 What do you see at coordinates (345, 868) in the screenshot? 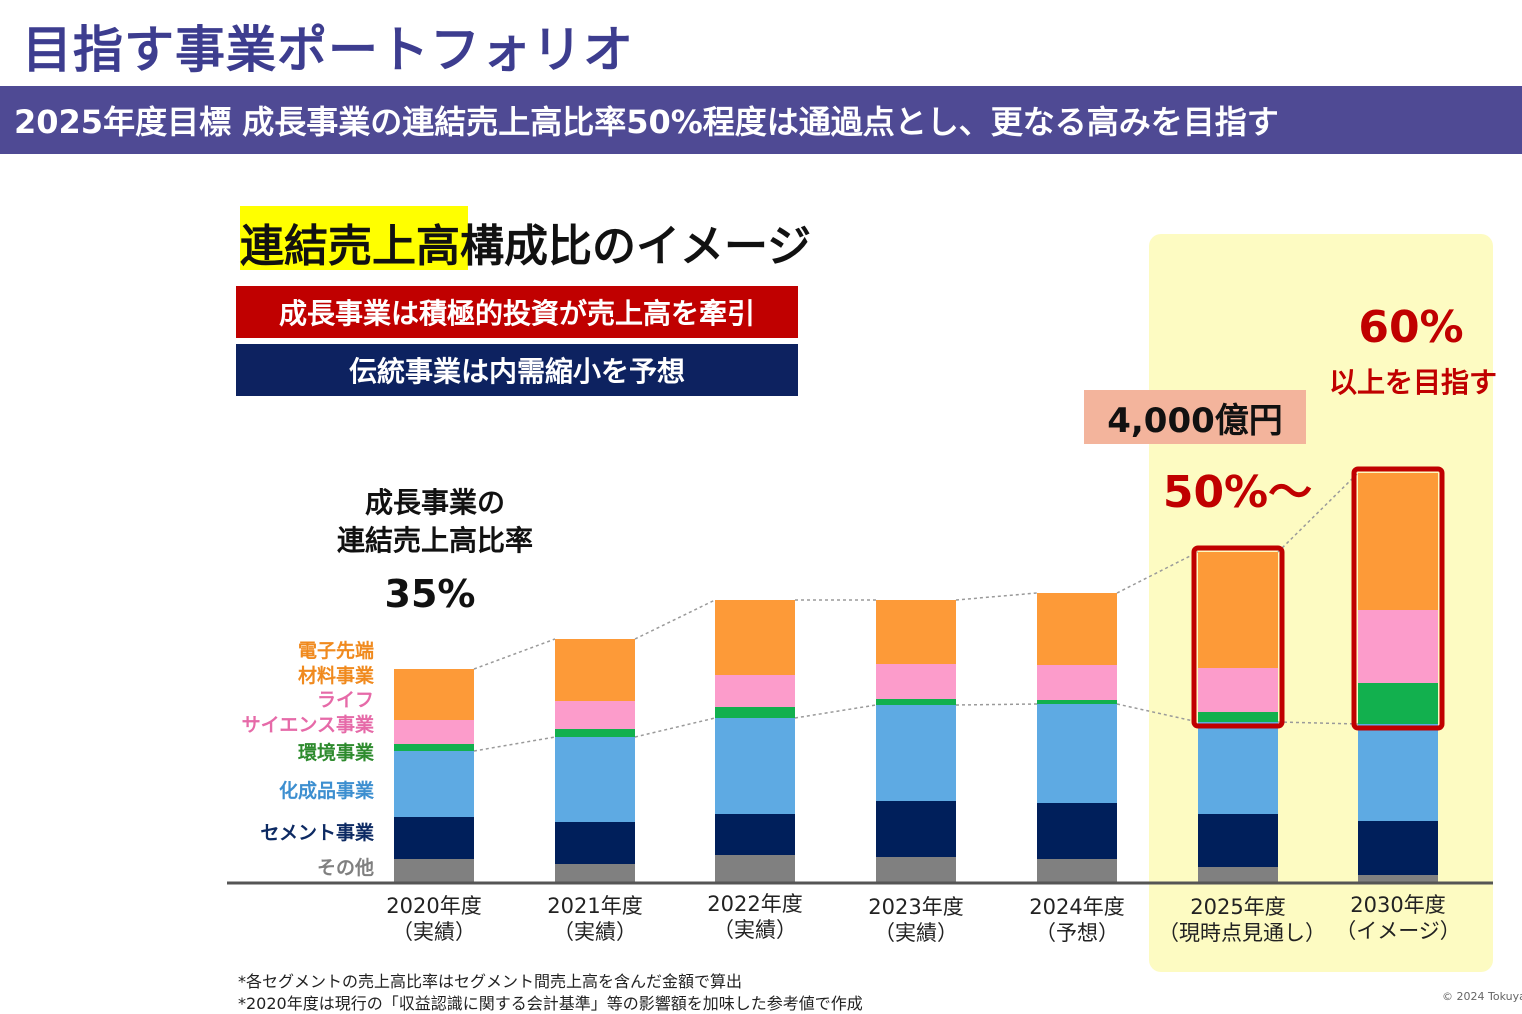
I see `legend-other: その他` at bounding box center [345, 868].